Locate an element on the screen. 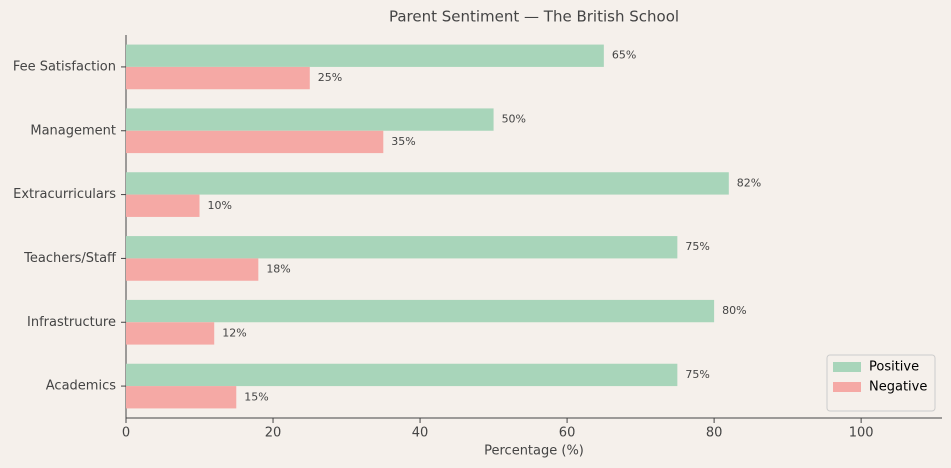 This screenshot has width=951, height=468. value-label: 65% is located at coordinates (624, 55).